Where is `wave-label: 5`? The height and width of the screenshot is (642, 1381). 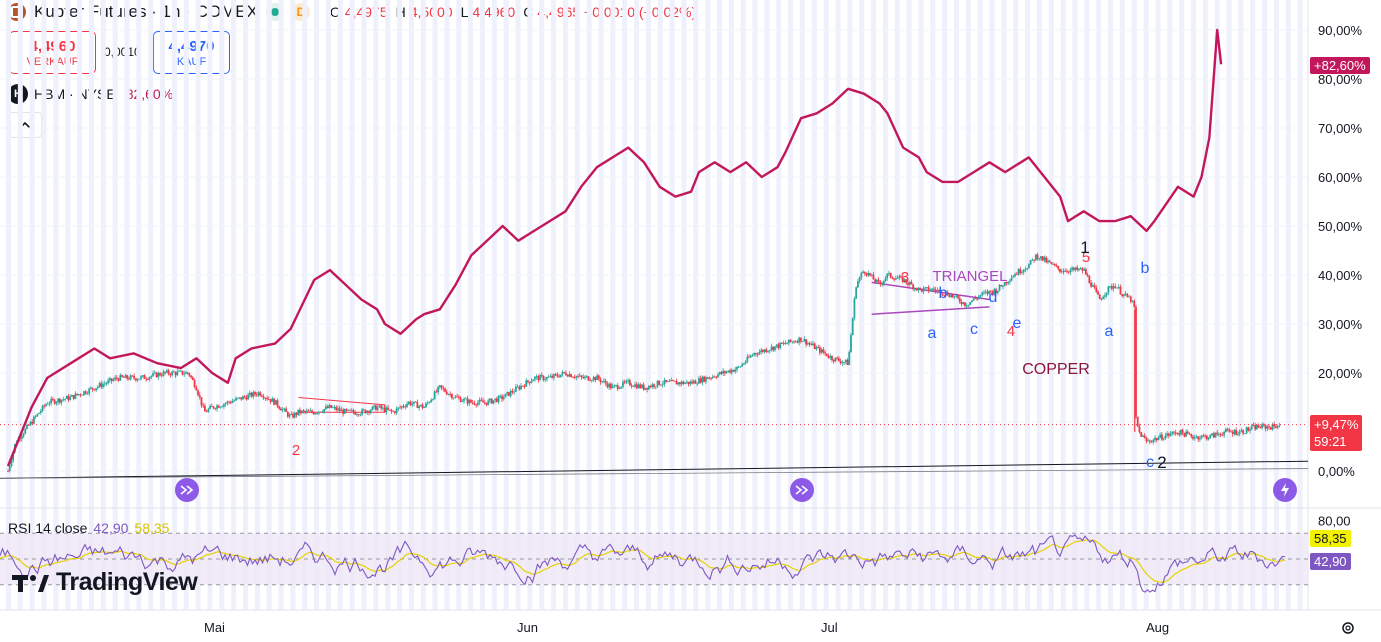 wave-label: 5 is located at coordinates (1086, 257).